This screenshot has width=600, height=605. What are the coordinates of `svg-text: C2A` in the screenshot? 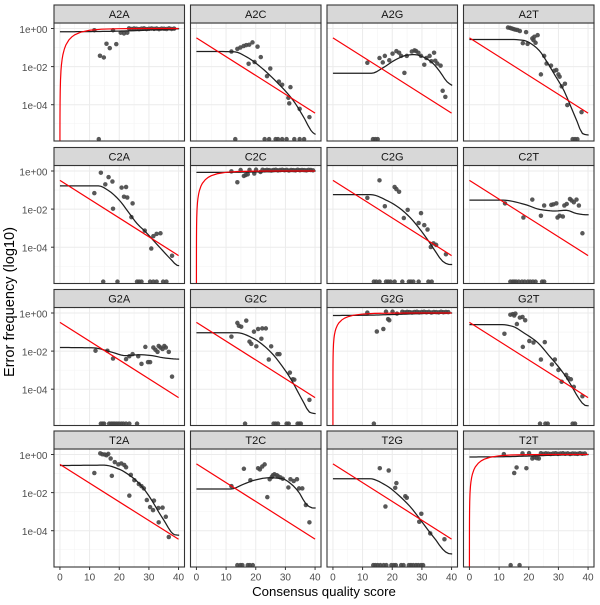 It's located at (120, 158).